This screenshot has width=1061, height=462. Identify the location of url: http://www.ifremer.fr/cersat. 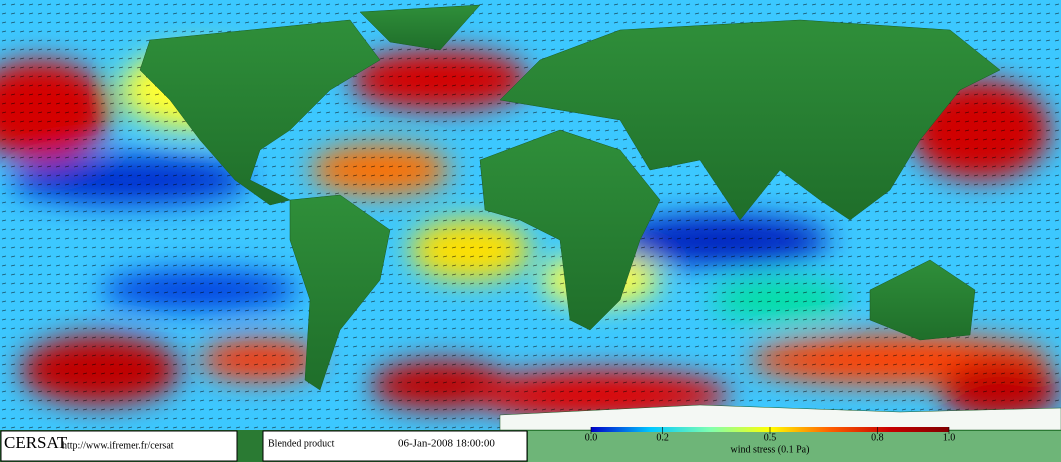
(118, 445).